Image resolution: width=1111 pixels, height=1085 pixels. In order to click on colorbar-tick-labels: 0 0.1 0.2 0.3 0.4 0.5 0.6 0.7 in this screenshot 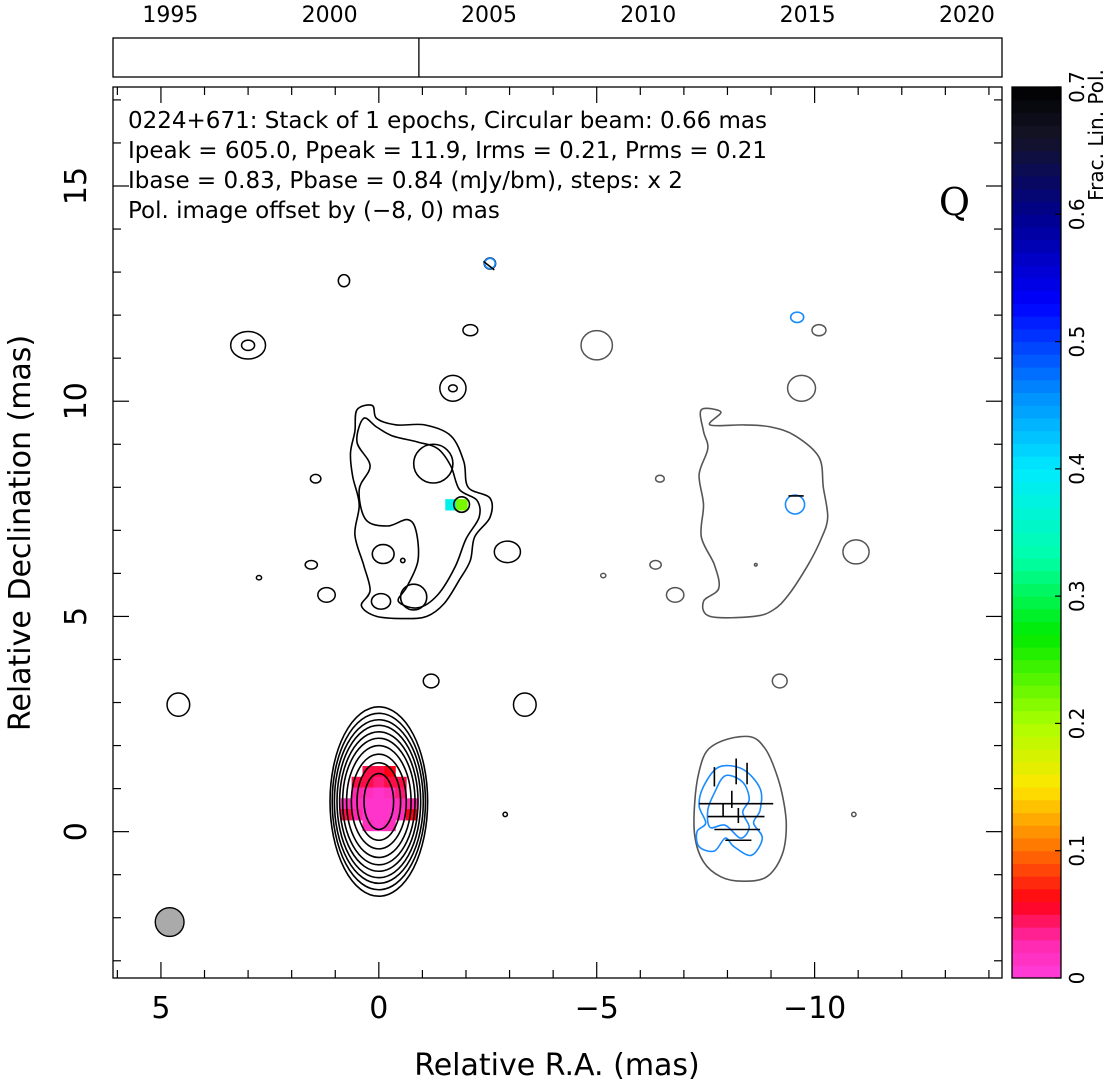, I will do `click(1072, 527)`.